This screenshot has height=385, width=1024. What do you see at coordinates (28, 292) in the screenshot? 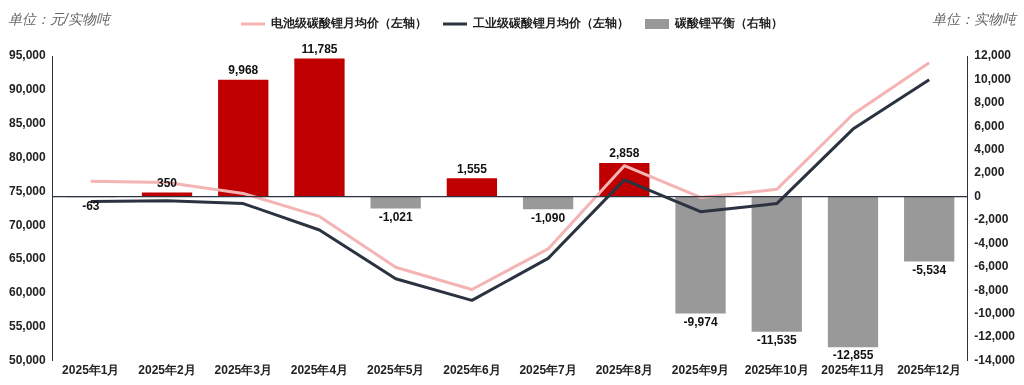
I see `y-tick-label: 60,000` at bounding box center [28, 292].